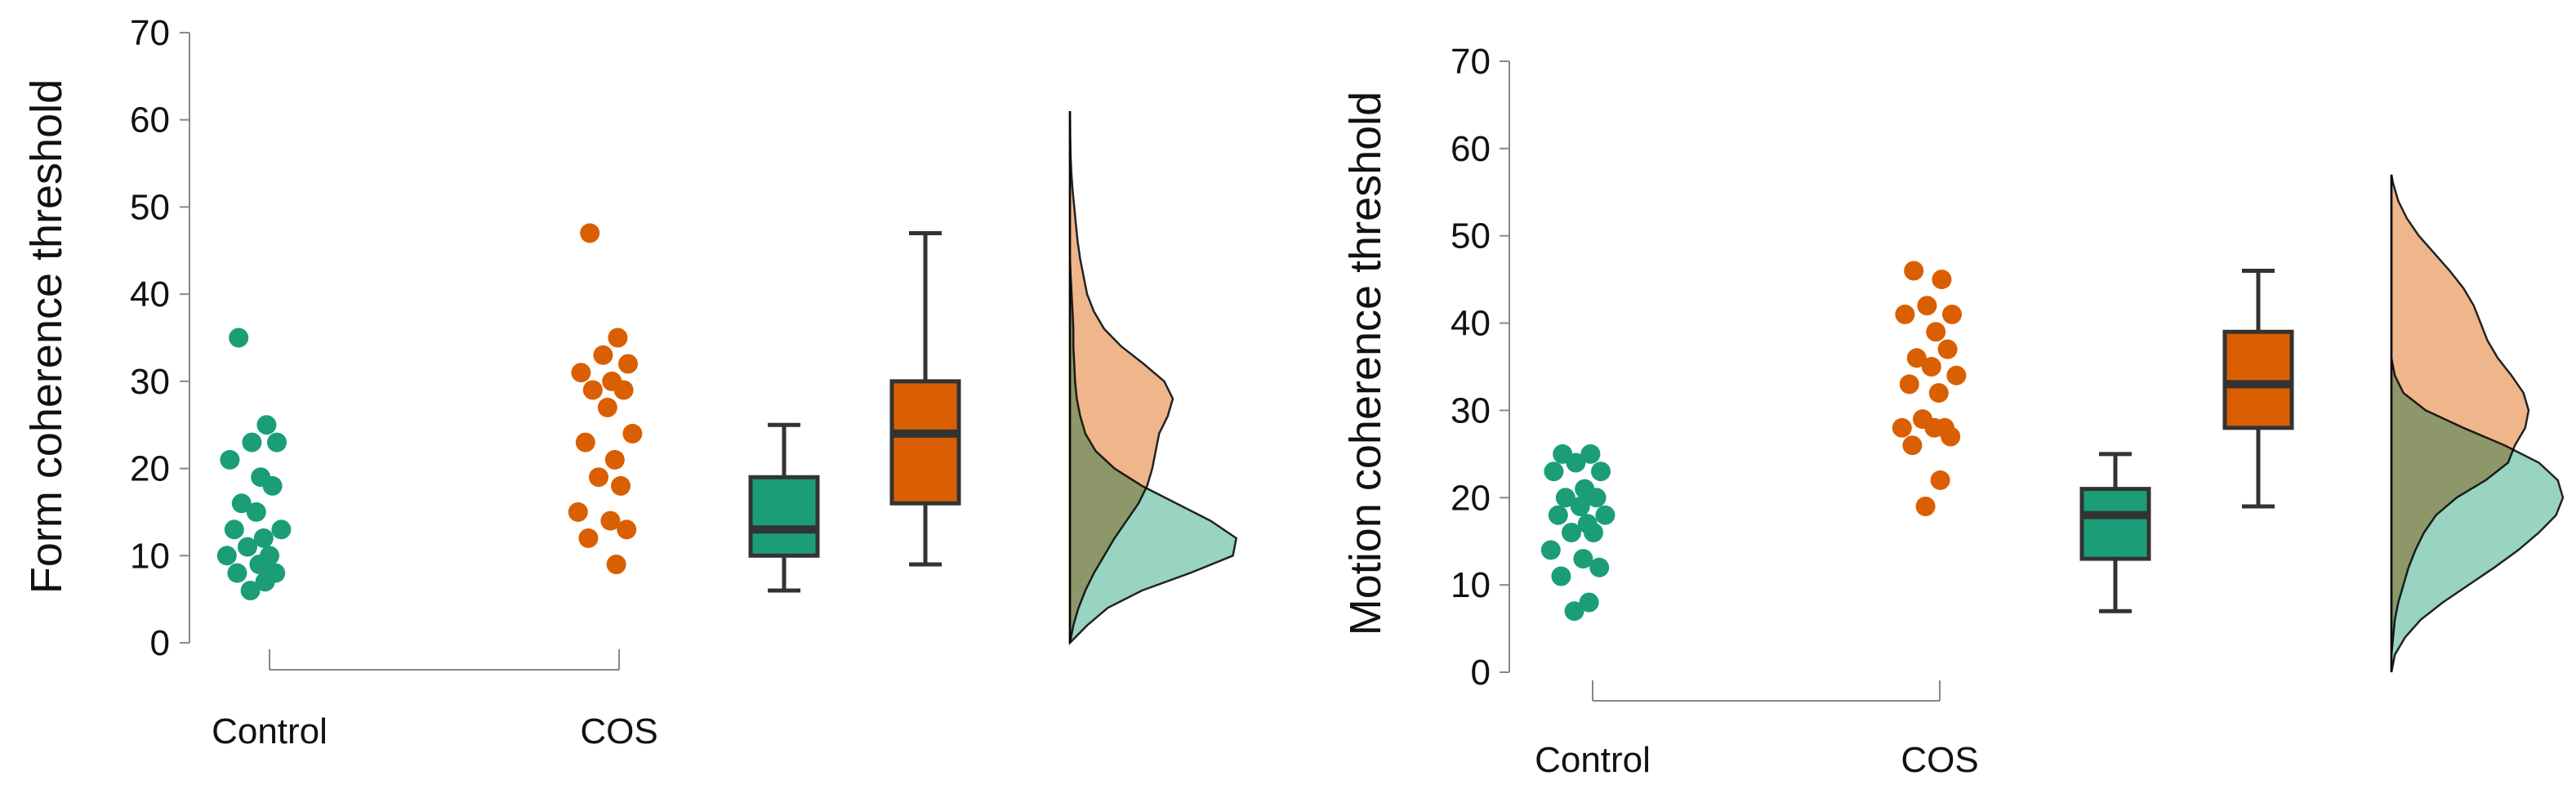 The height and width of the screenshot is (798, 2576). I want to click on y-axis-title: Motion coherence threshold, so click(1365, 363).